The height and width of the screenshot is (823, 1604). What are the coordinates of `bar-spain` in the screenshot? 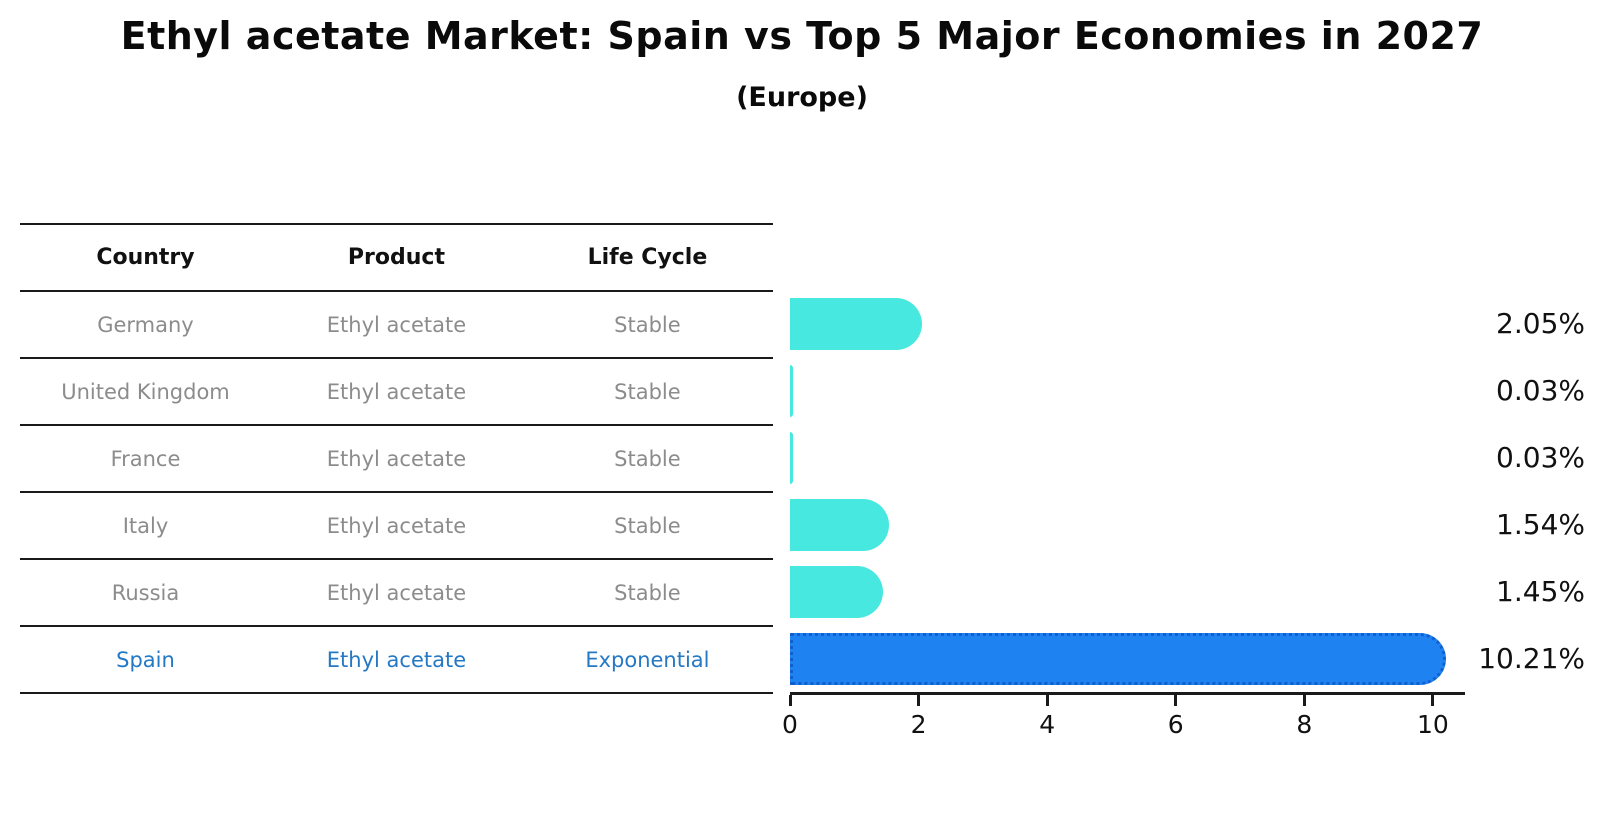 It's located at (1118, 658).